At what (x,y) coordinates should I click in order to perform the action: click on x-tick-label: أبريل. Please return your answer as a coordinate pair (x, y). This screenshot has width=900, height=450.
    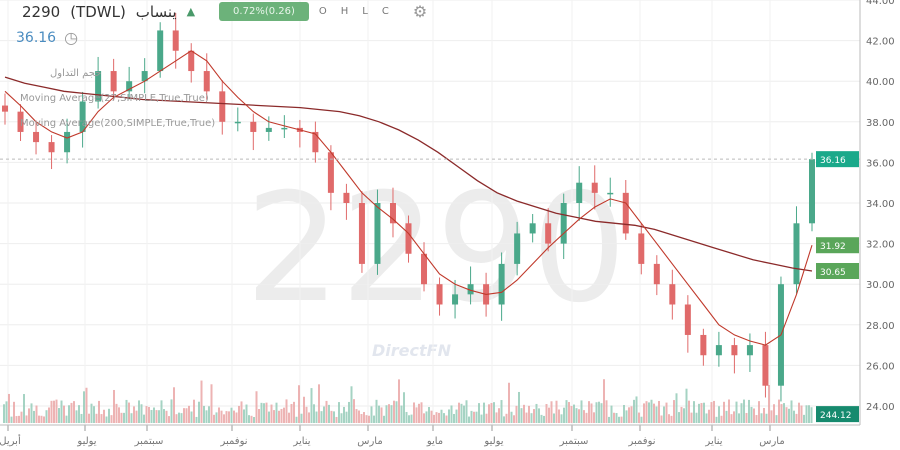
    Looking at the image, I should click on (10, 440).